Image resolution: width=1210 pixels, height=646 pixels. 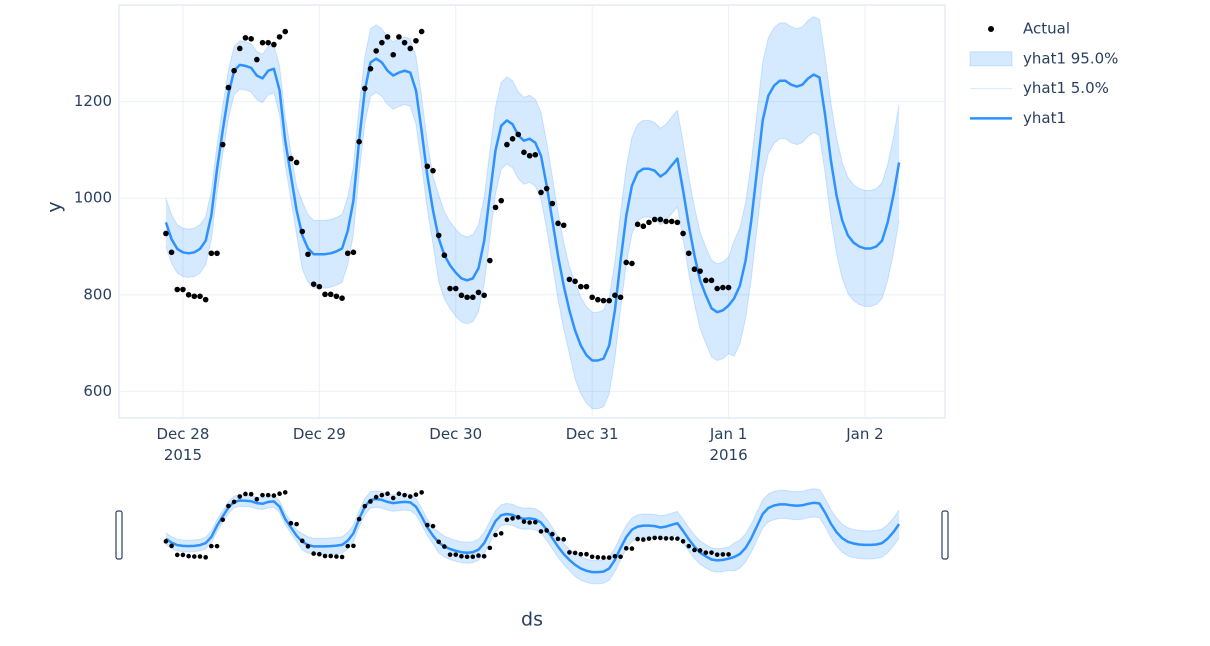 What do you see at coordinates (991, 29) in the screenshot?
I see `legend-marker` at bounding box center [991, 29].